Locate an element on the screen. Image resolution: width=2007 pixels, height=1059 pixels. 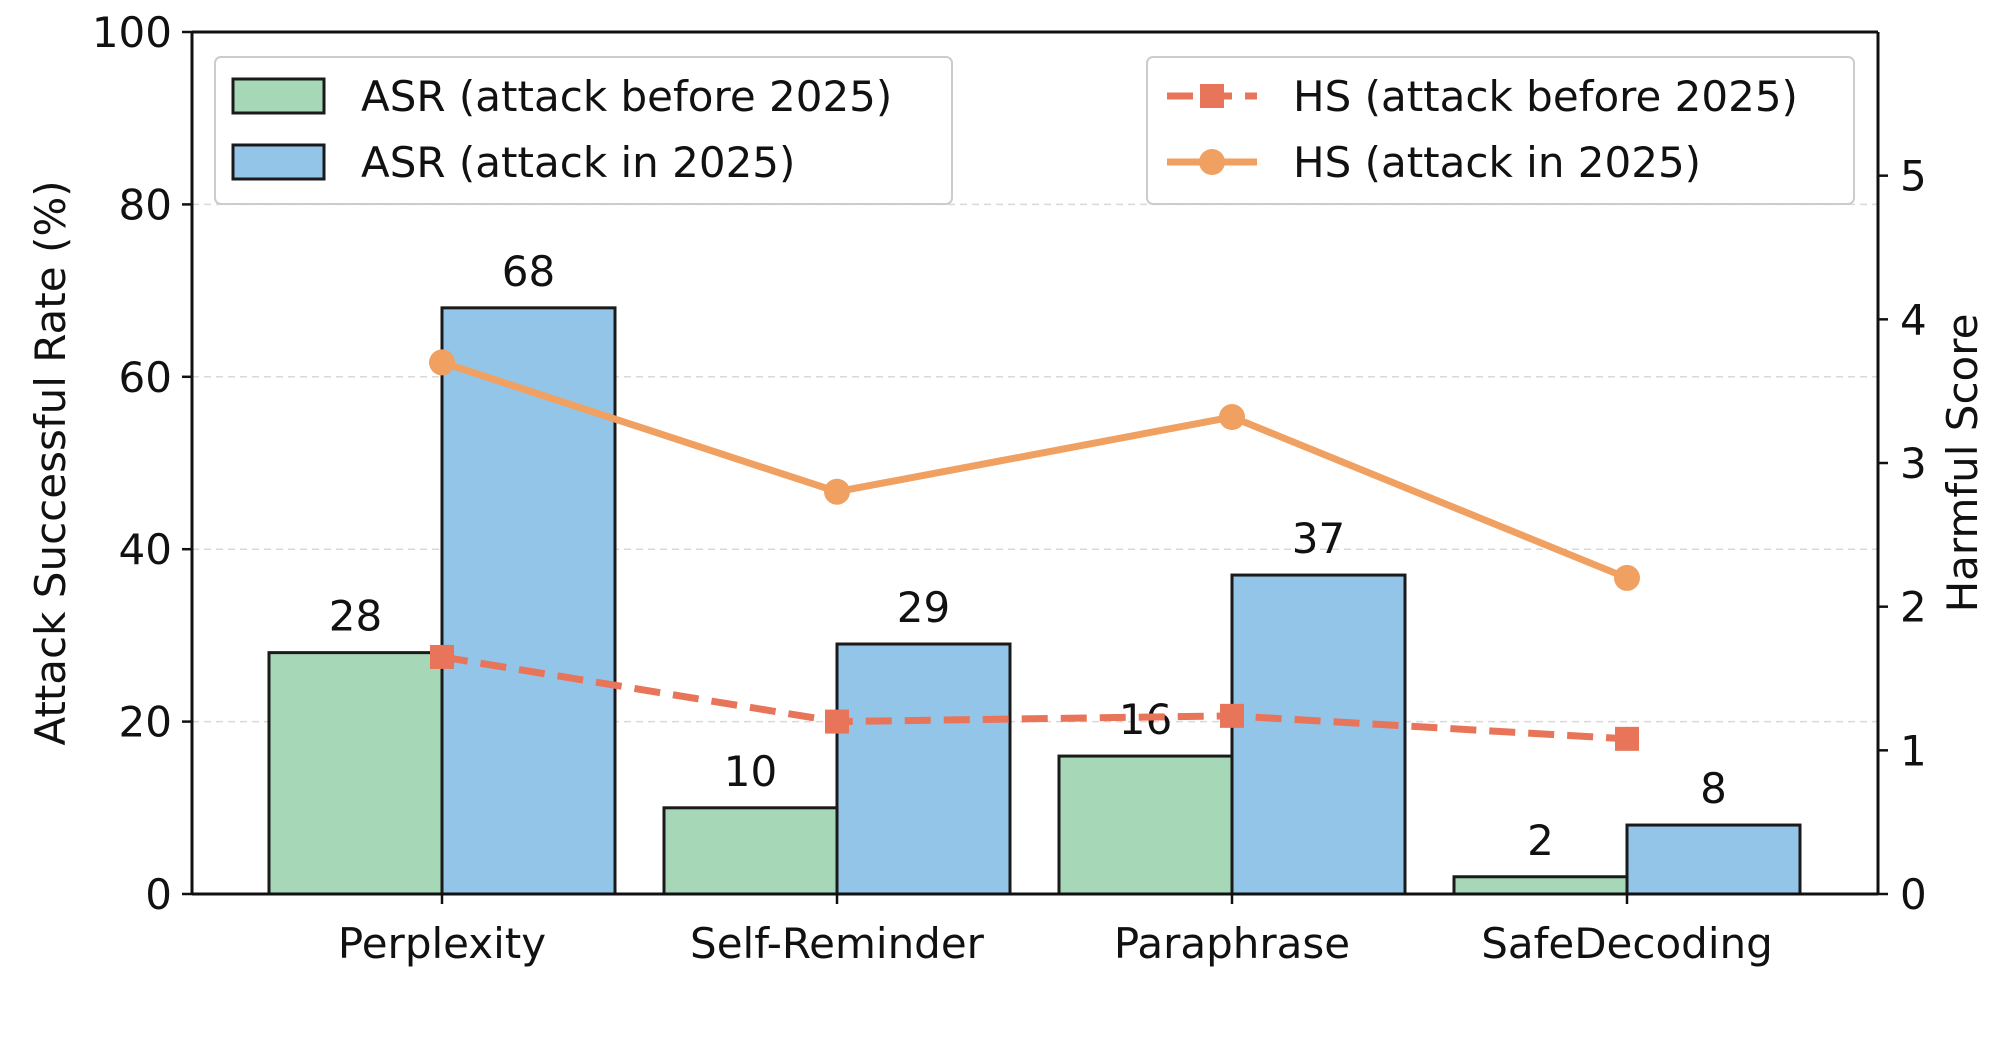
y2-tick-label: 4 is located at coordinates (1913, 319).